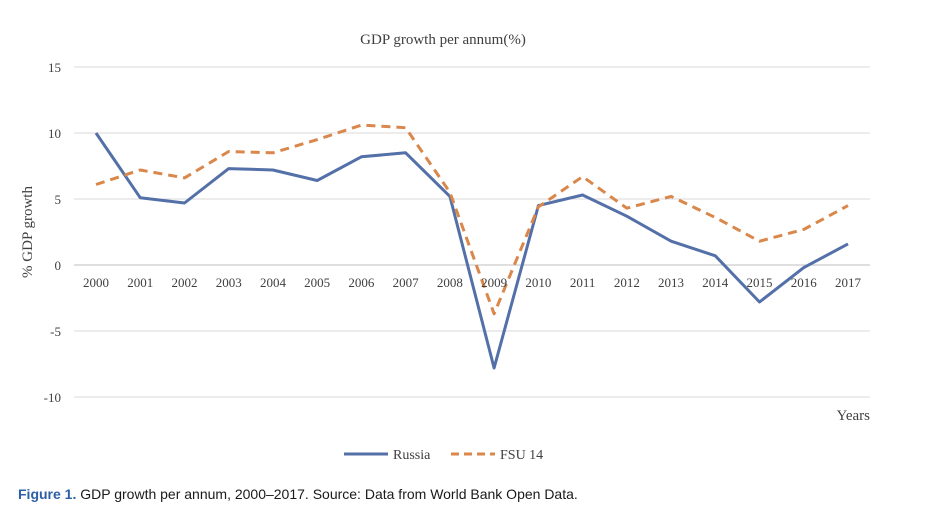  Describe the element at coordinates (317, 282) in the screenshot. I see `x-tick-label: 2005` at that location.